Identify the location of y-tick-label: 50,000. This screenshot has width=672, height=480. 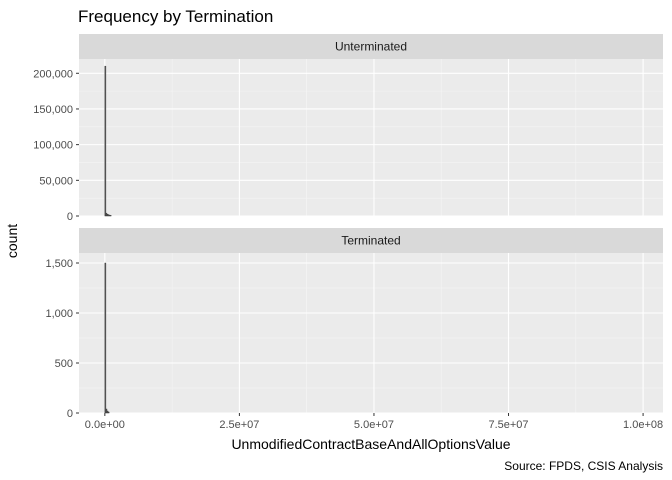
(56, 181).